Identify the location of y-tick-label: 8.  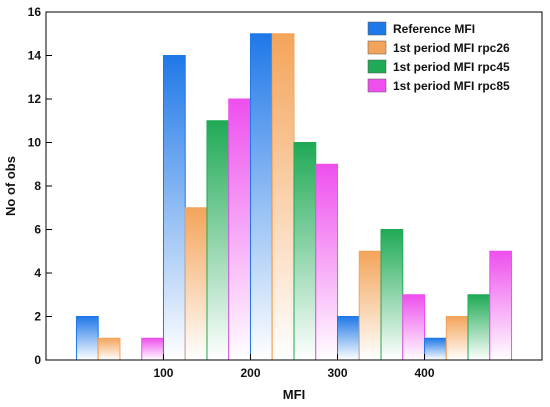
(37, 186).